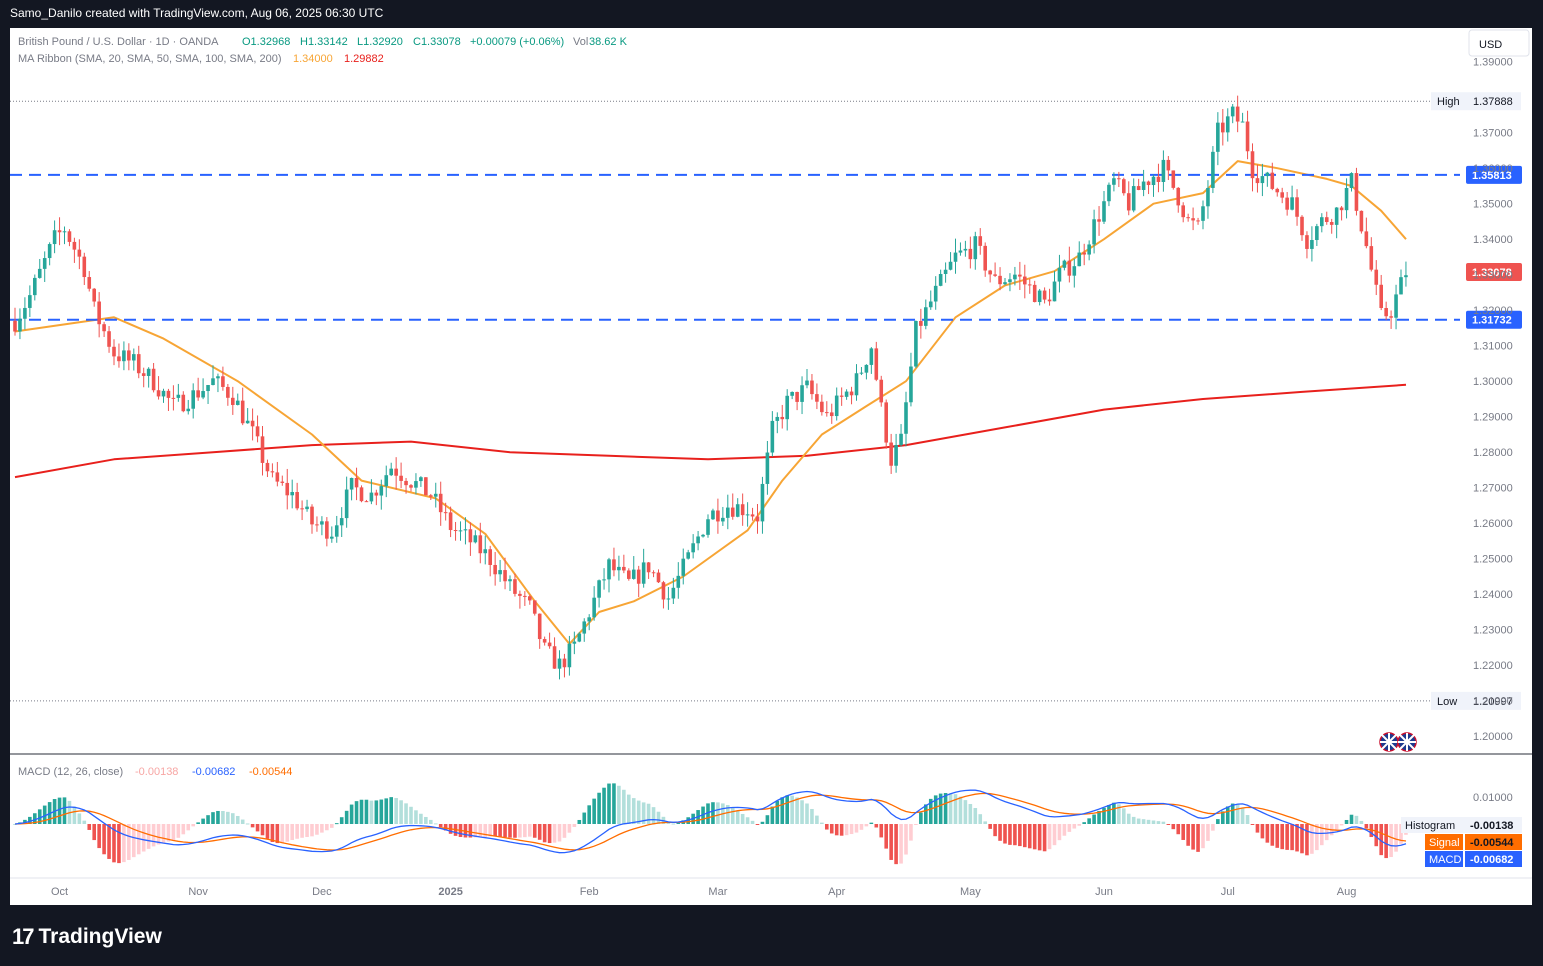 The height and width of the screenshot is (966, 1543). What do you see at coordinates (1499, 43) in the screenshot?
I see `currency-button` at bounding box center [1499, 43].